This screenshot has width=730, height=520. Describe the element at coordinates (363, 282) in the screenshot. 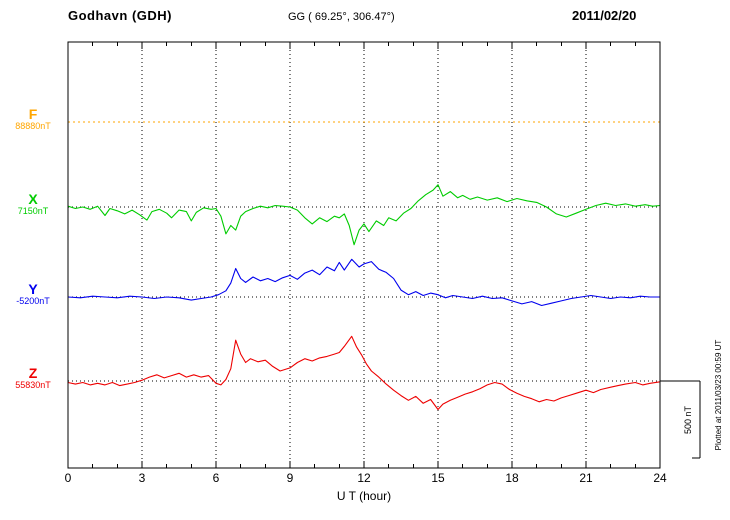

I see `trace-Y` at that location.